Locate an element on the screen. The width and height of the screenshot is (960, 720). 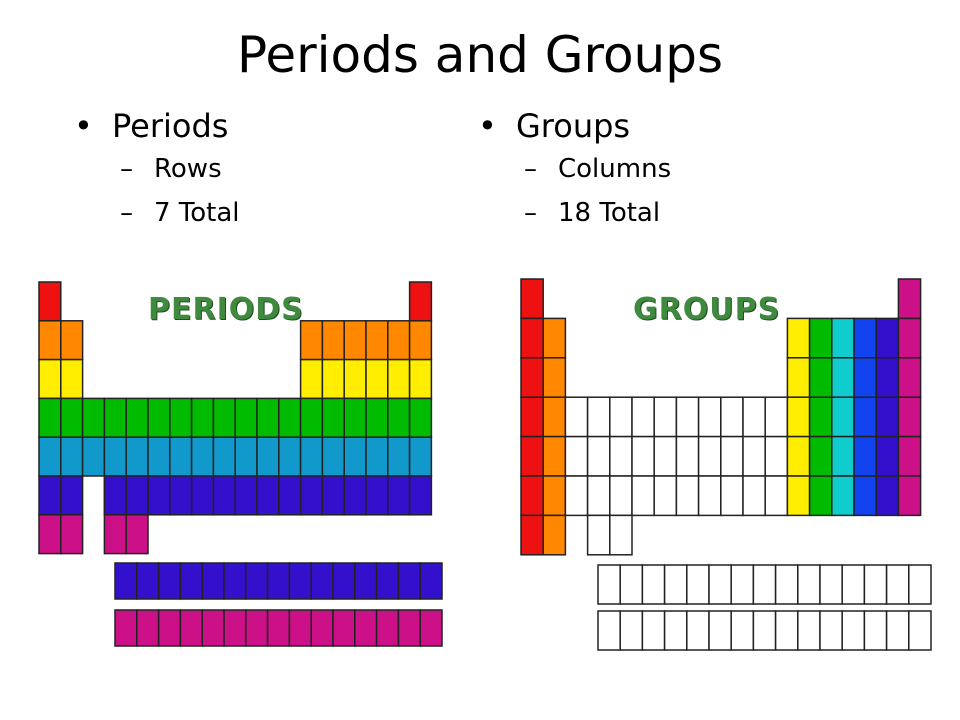
periods-bullet-list: Periods Rows 7 Total is located at coordinates (157, 170).